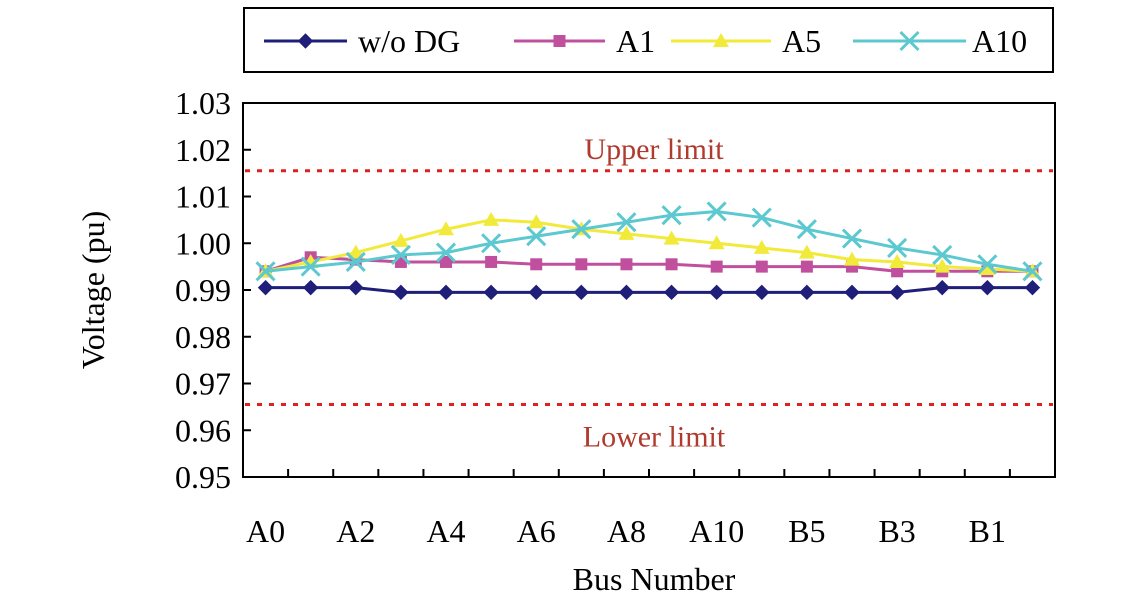 Image resolution: width=1140 pixels, height=604 pixels. I want to click on y-tick-label: 1.03, so click(203, 103).